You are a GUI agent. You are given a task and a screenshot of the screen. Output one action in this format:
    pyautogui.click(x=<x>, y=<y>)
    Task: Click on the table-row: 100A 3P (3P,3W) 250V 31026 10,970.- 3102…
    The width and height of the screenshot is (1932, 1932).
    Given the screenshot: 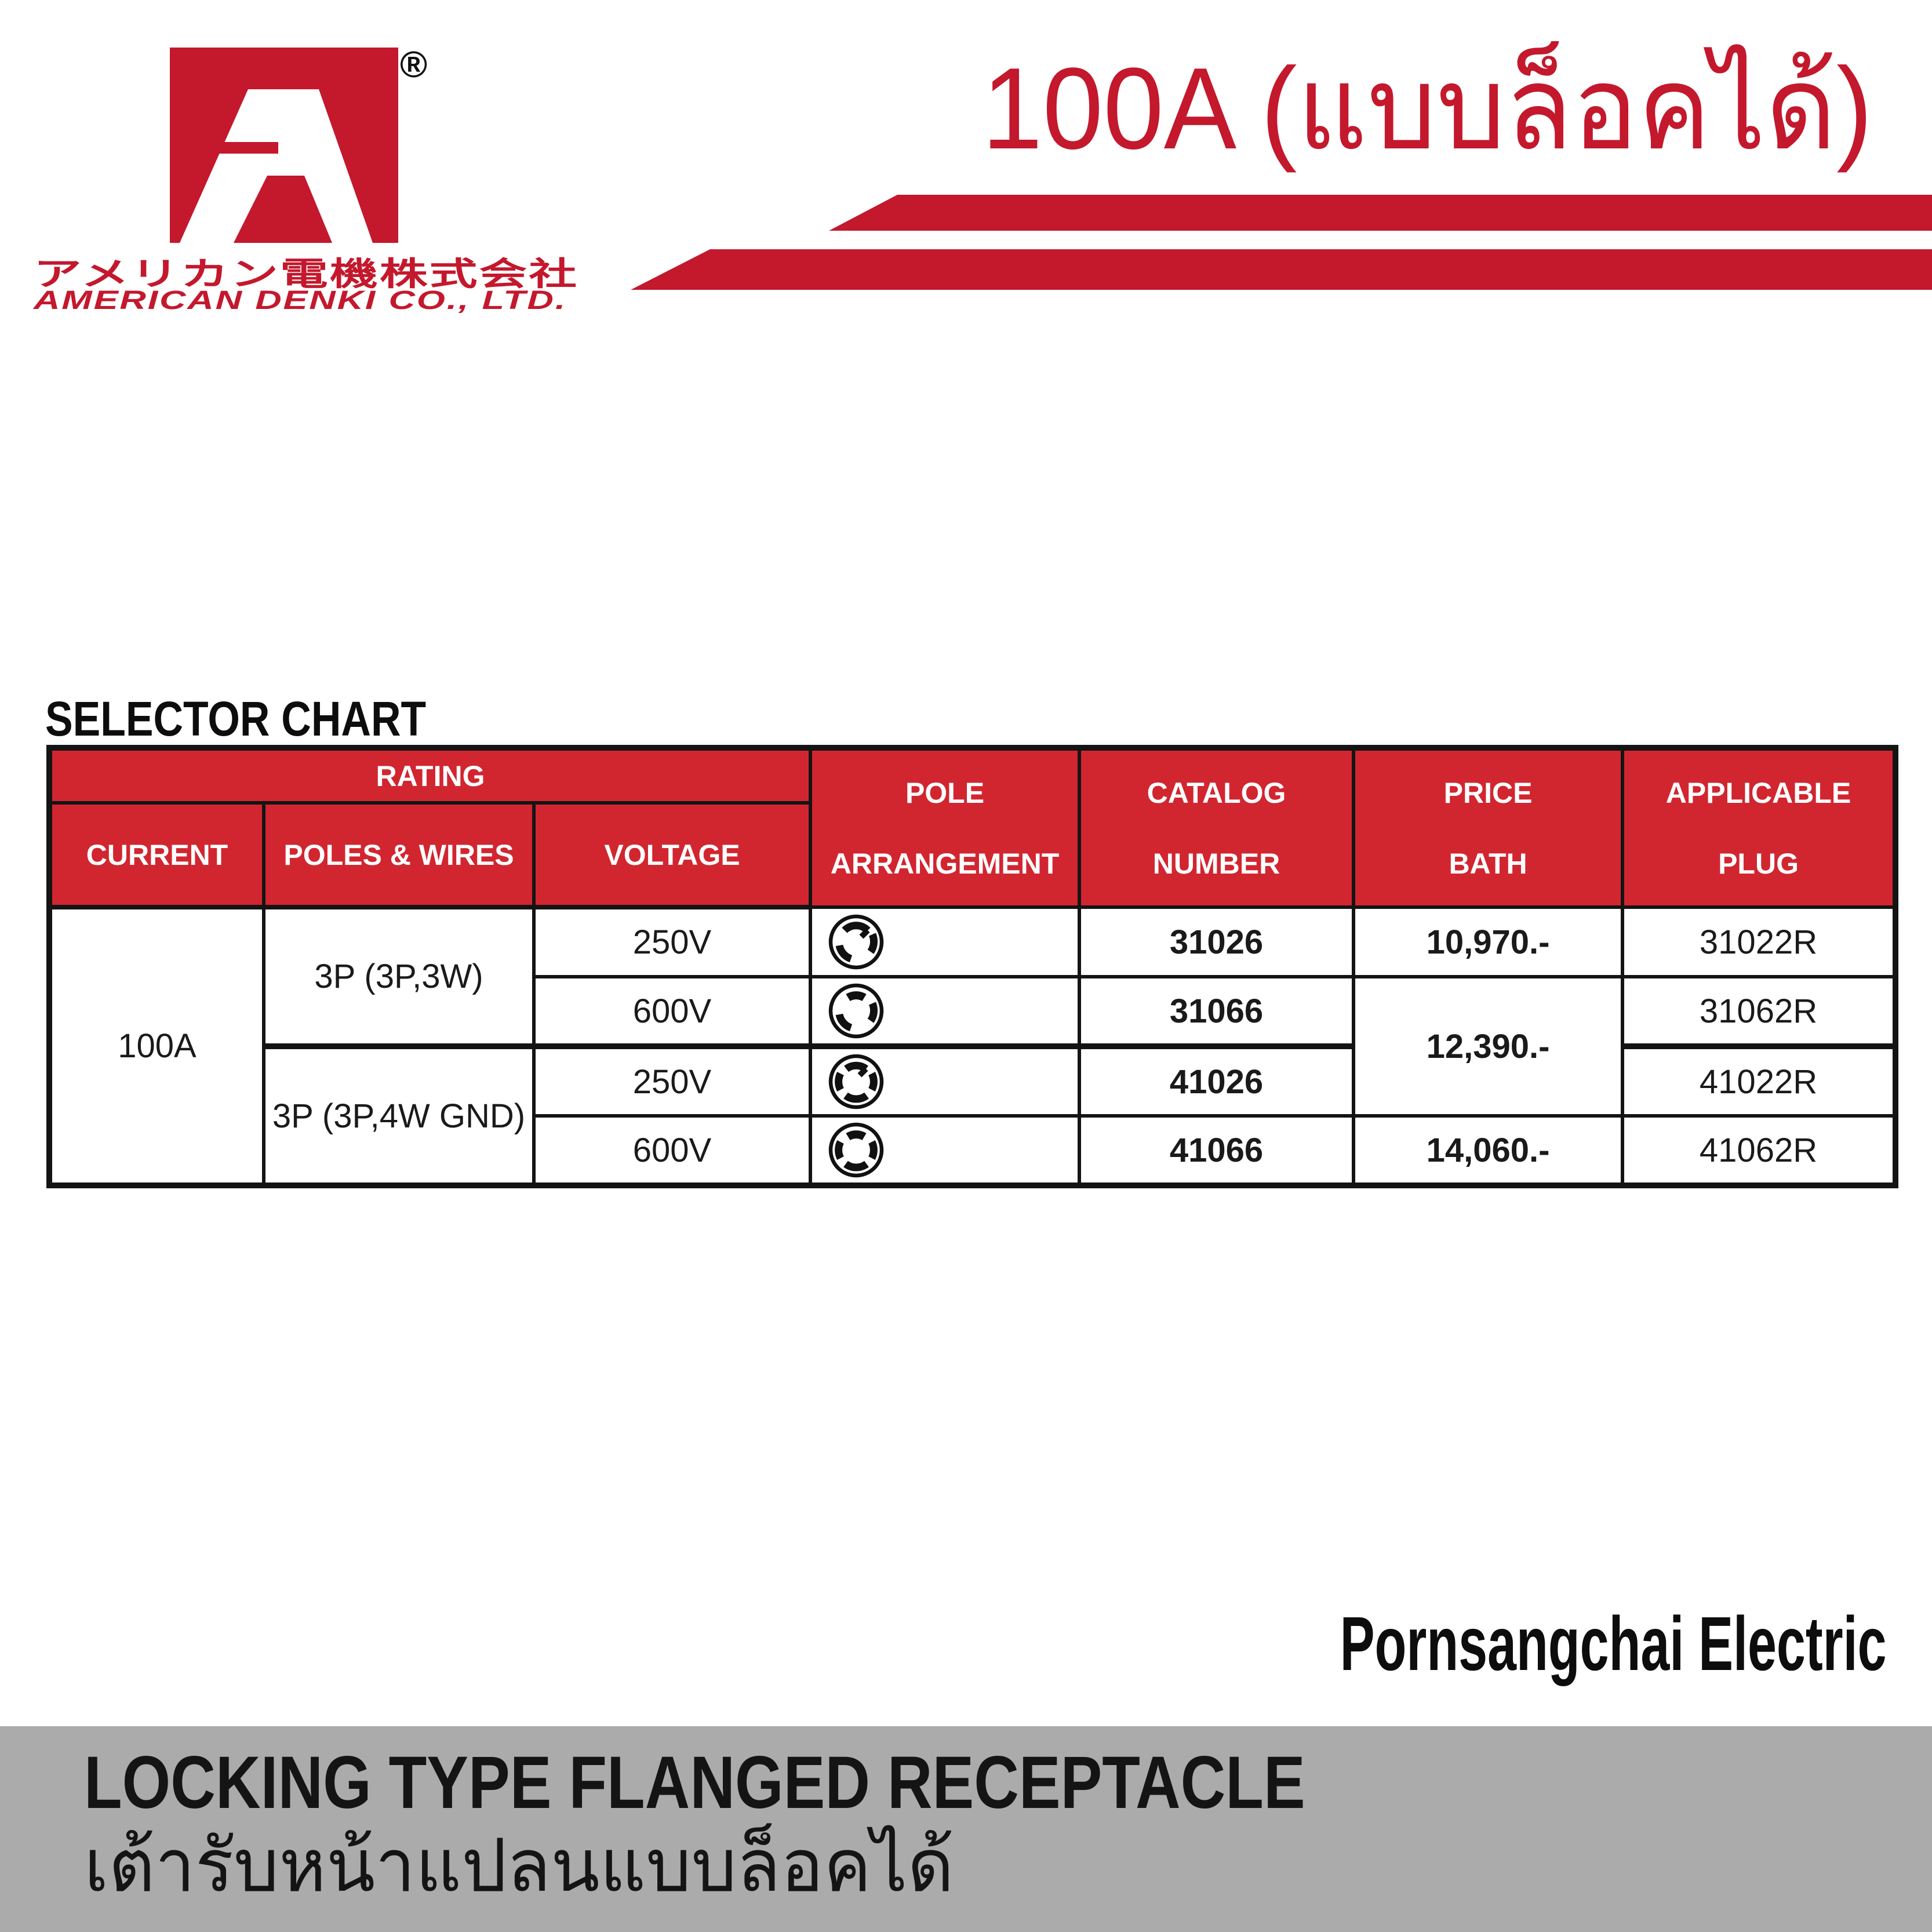 What is the action you would take?
    pyautogui.click(x=973, y=1046)
    